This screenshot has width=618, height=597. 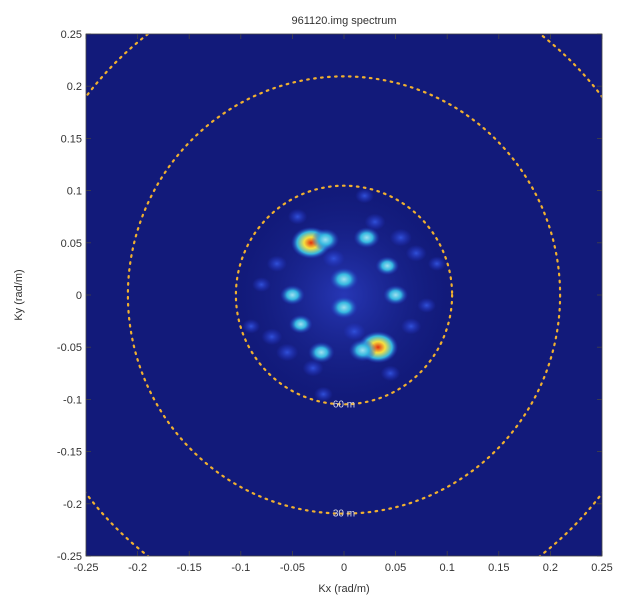 I want to click on y-tick-label-6: 0, so click(x=79, y=296).